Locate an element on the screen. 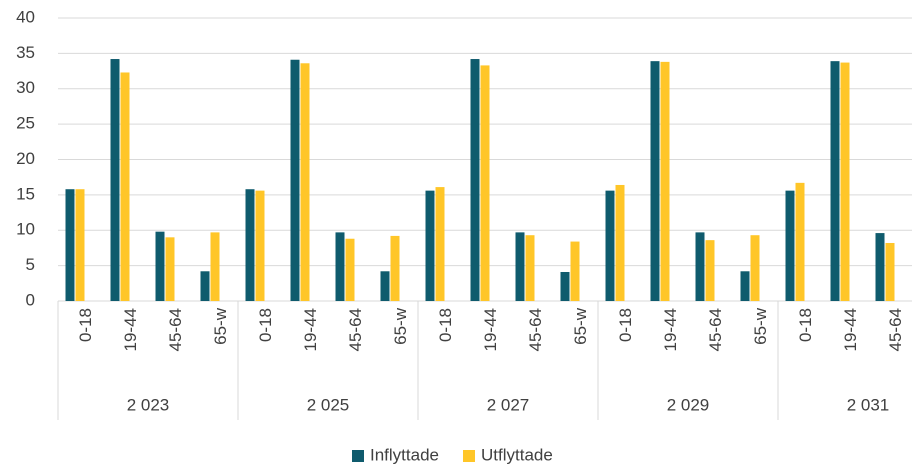  y-tick-label: 30 is located at coordinates (25, 87).